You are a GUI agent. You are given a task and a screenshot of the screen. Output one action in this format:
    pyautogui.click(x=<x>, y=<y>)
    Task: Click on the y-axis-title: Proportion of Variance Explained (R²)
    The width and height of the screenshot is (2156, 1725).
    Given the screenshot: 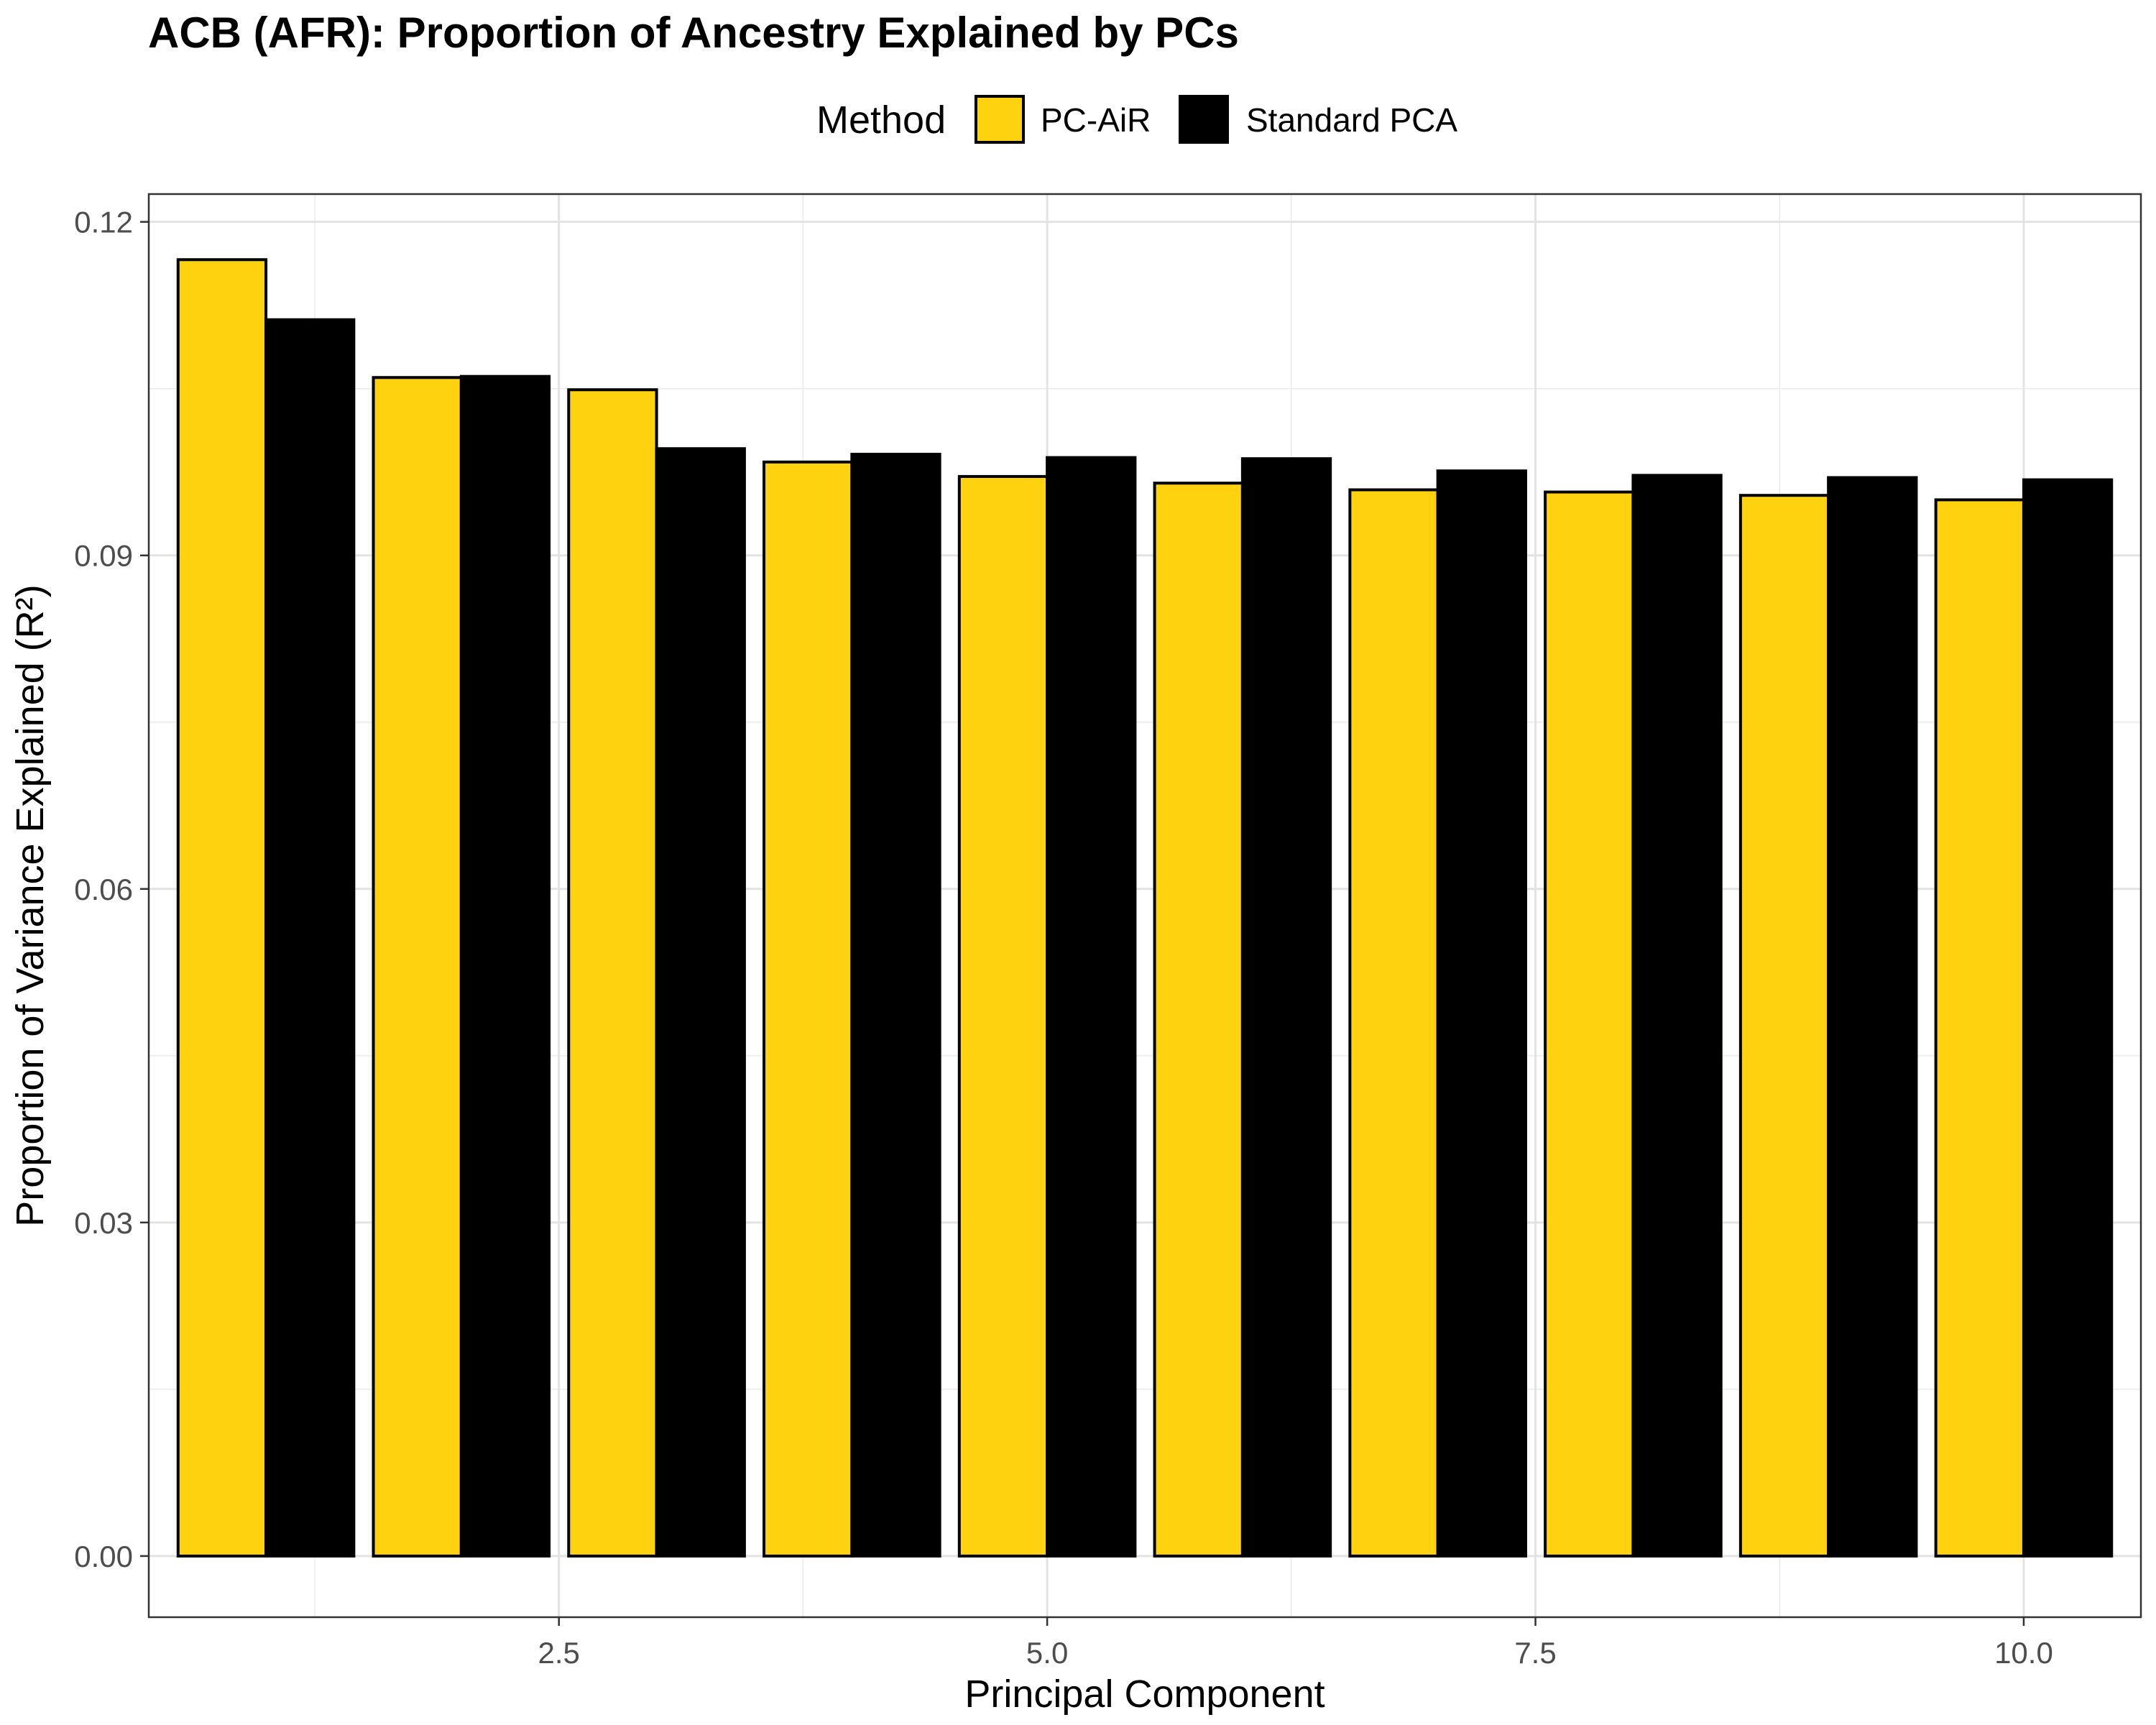 What is the action you would take?
    pyautogui.click(x=31, y=905)
    